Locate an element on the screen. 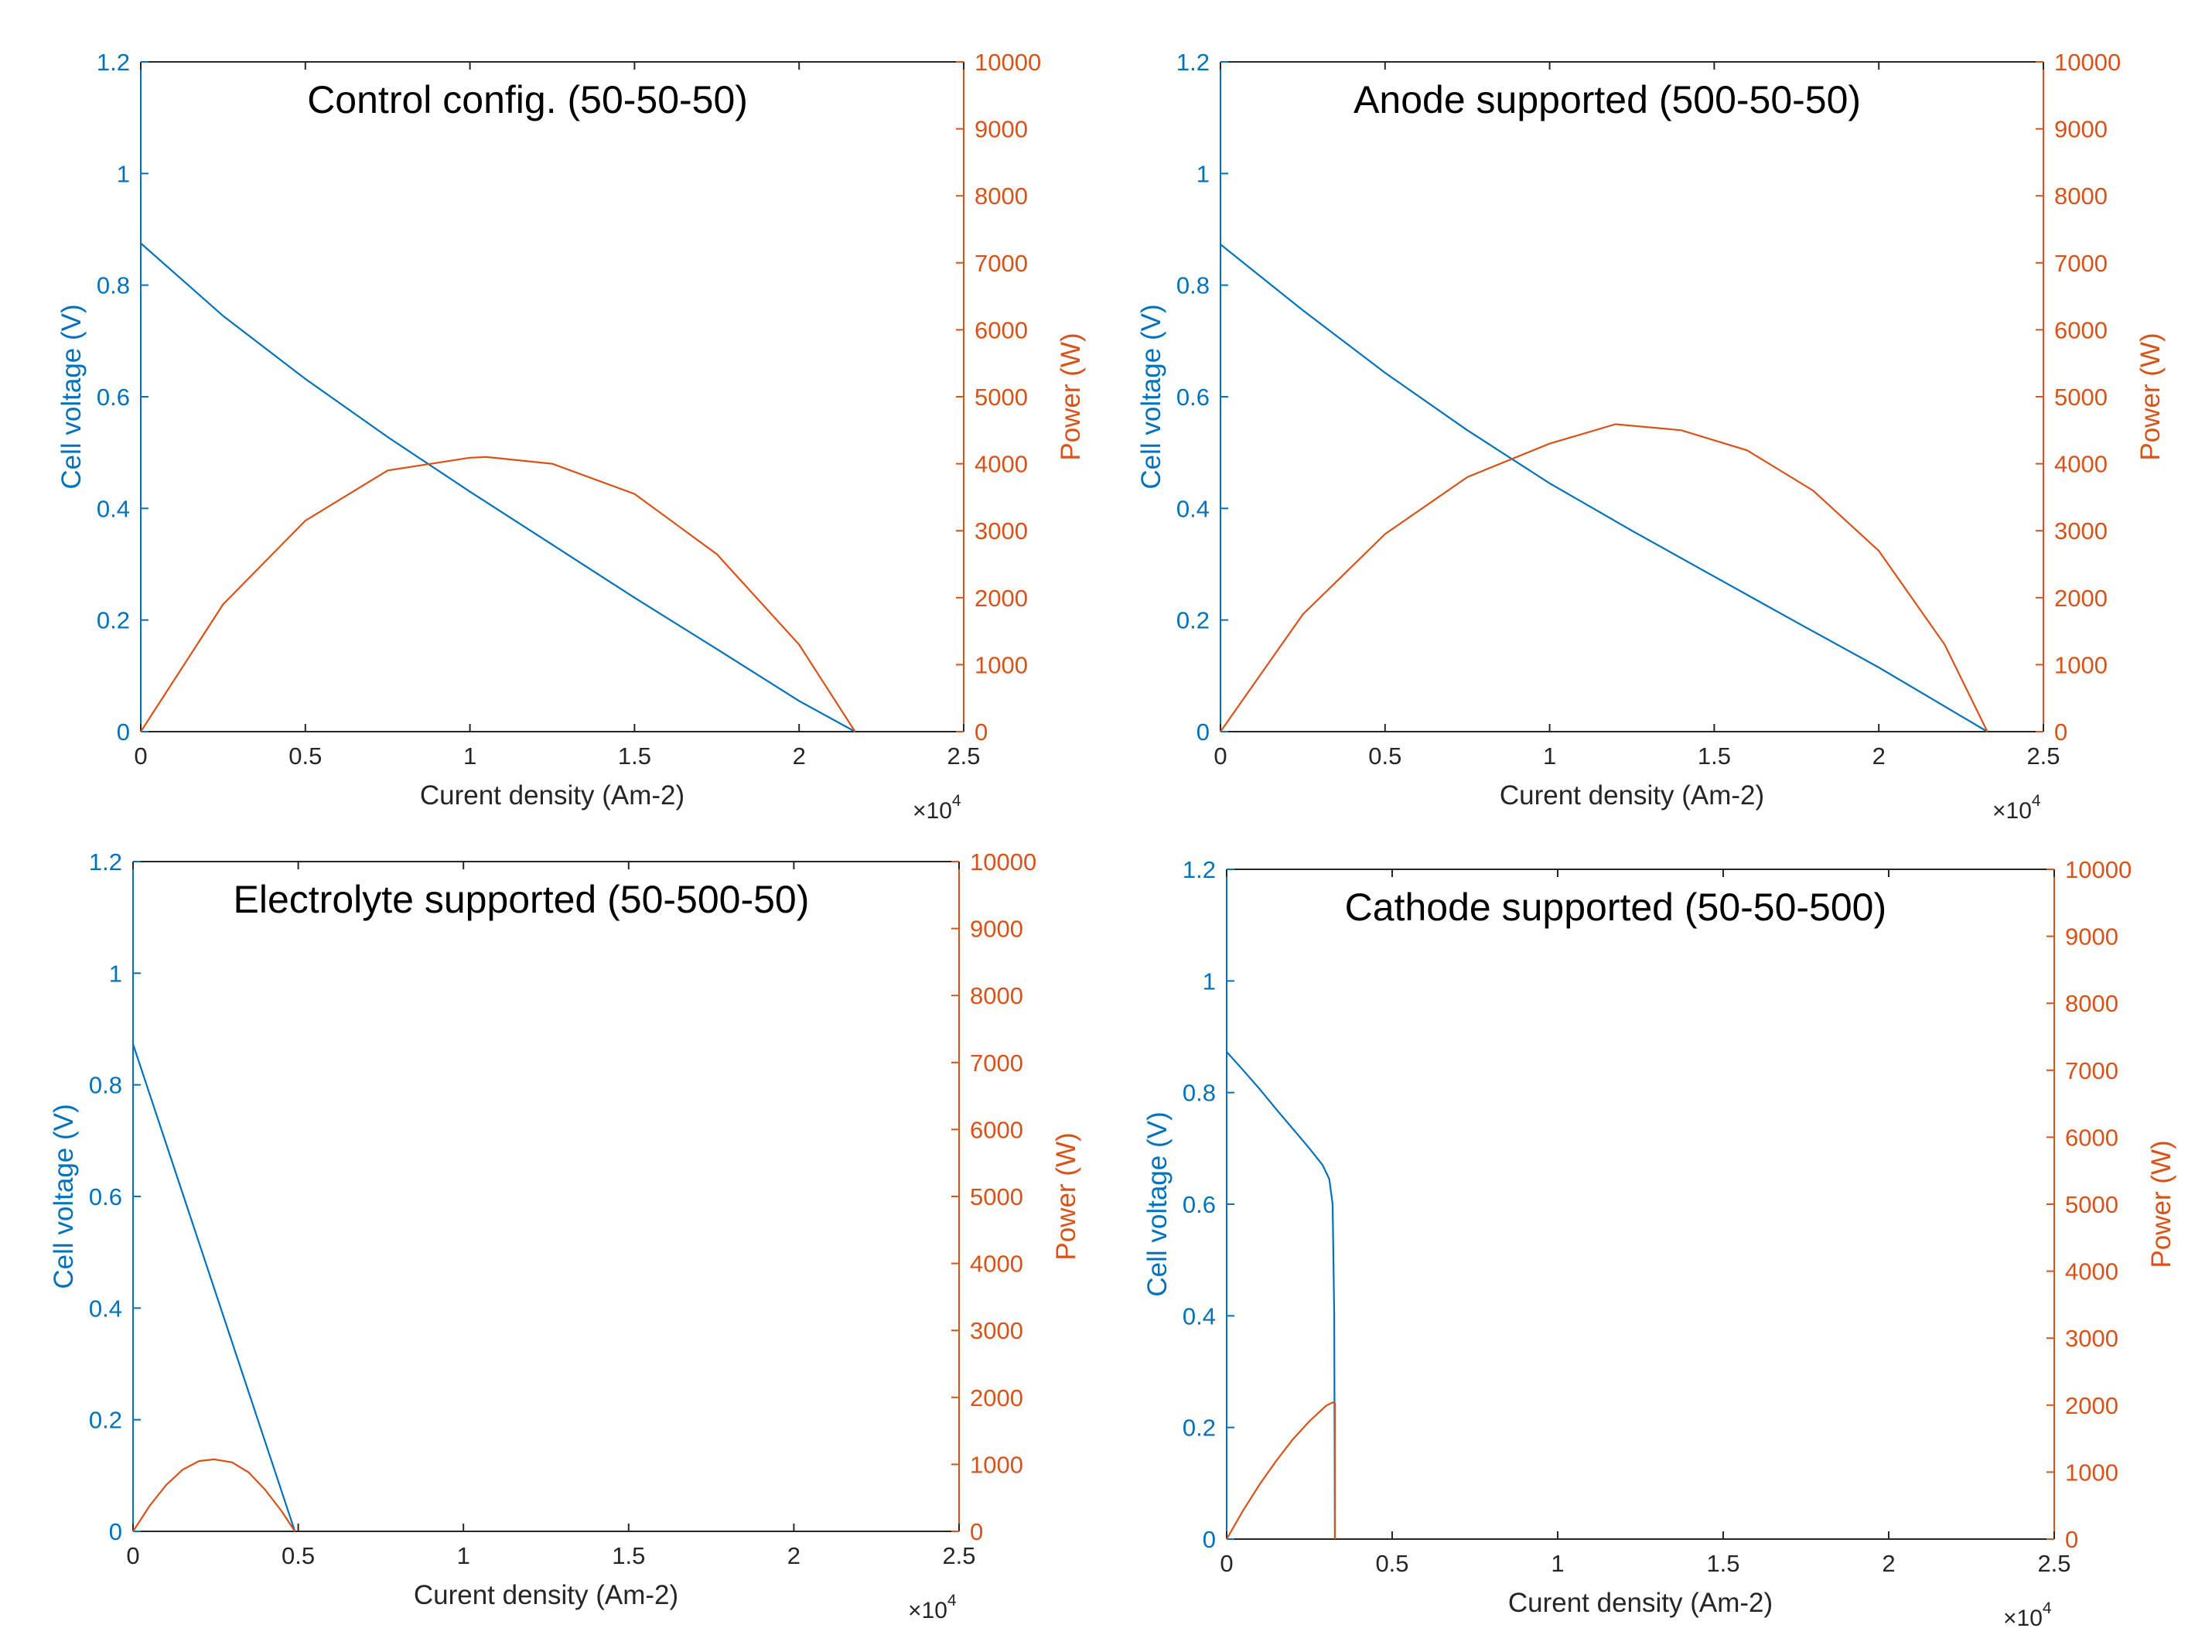 The image size is (2212, 1652). panel-title: Anode supported (500-50-50) is located at coordinates (1607, 99).